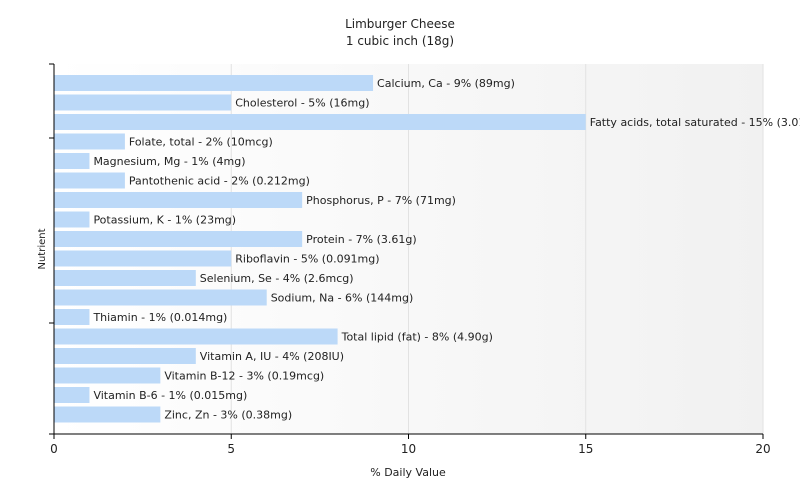 This screenshot has width=800, height=500. What do you see at coordinates (585, 449) in the screenshot?
I see `x-tick-label: 15` at bounding box center [585, 449].